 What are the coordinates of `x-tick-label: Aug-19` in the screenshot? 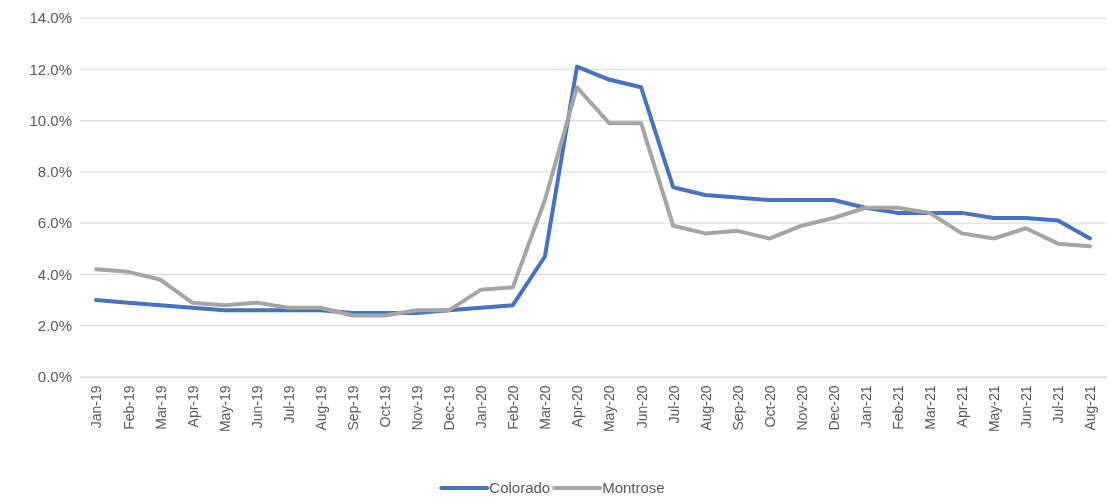 It's located at (320, 408).